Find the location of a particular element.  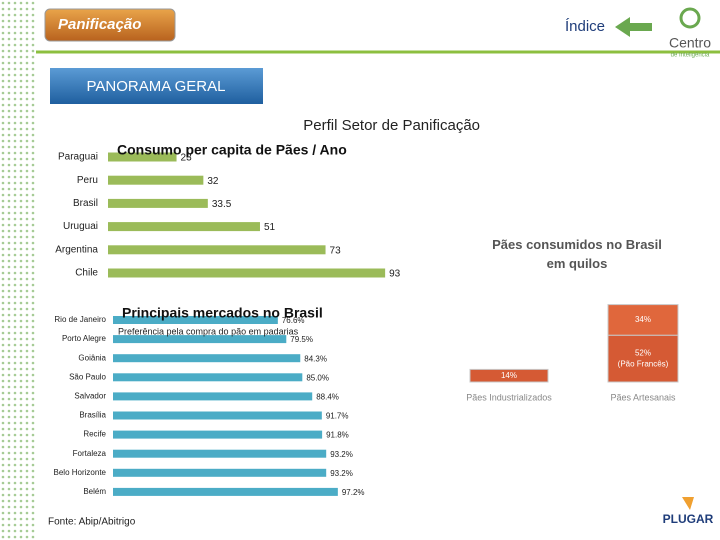

page-title: Perfil Setor de Panificação is located at coordinates (391, 125).